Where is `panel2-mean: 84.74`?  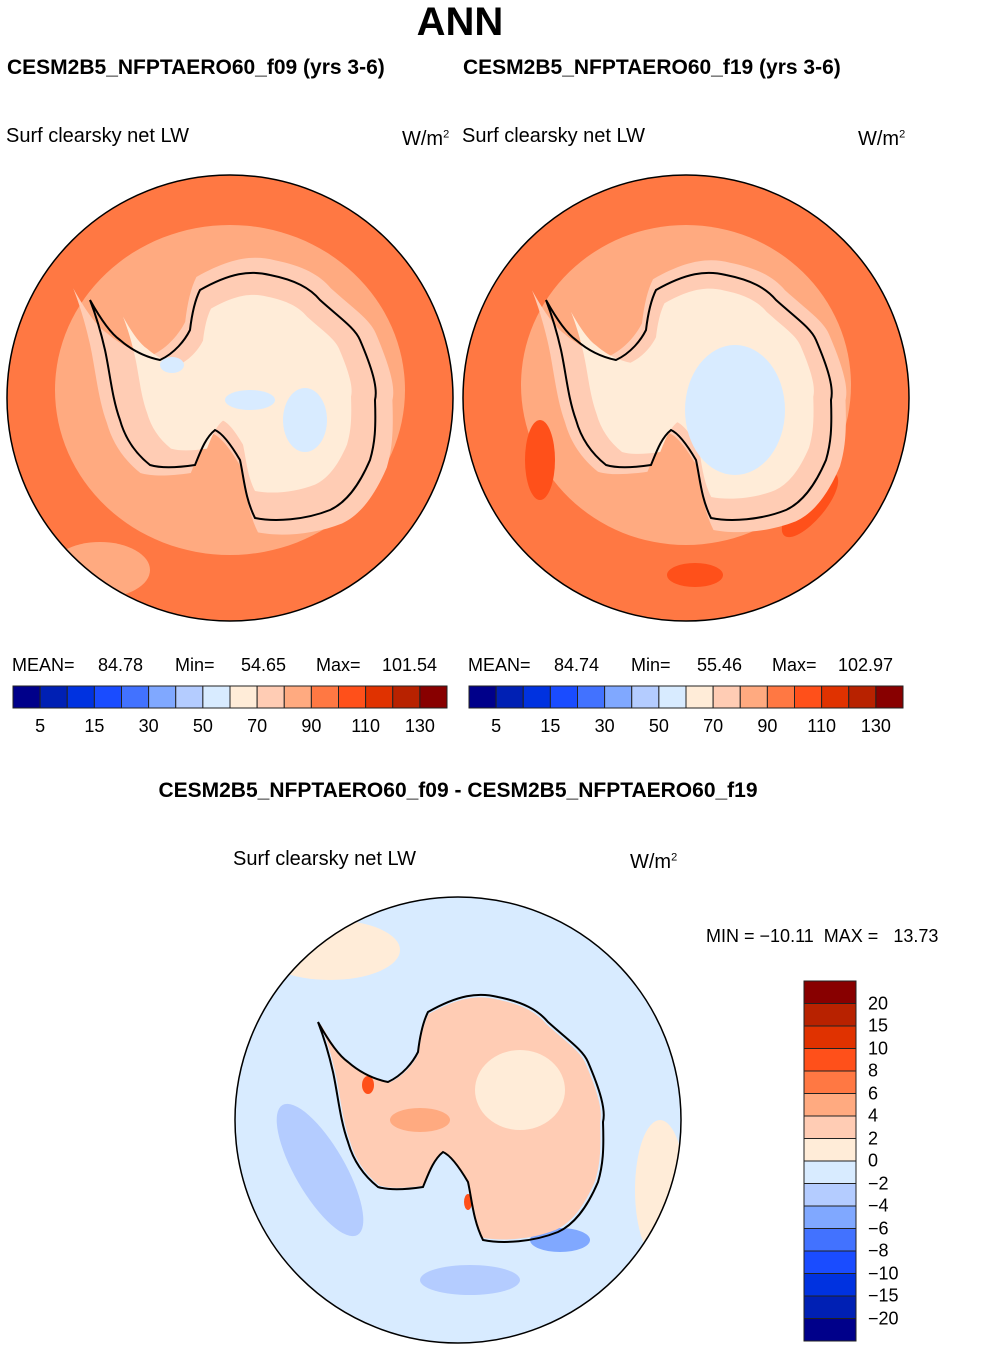
panel2-mean: 84.74 is located at coordinates (577, 665).